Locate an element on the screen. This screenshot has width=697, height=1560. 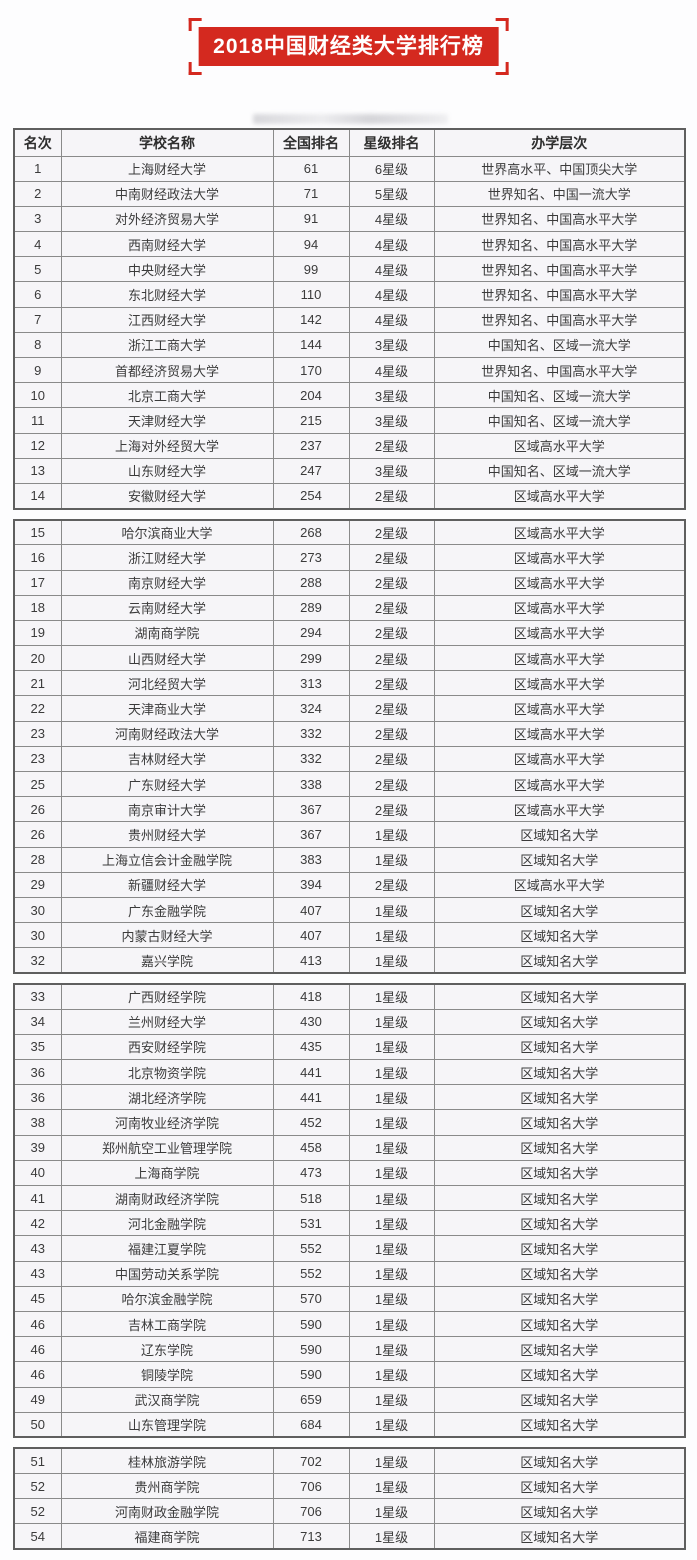
national_rank-cell: 273 is located at coordinates (311, 557).